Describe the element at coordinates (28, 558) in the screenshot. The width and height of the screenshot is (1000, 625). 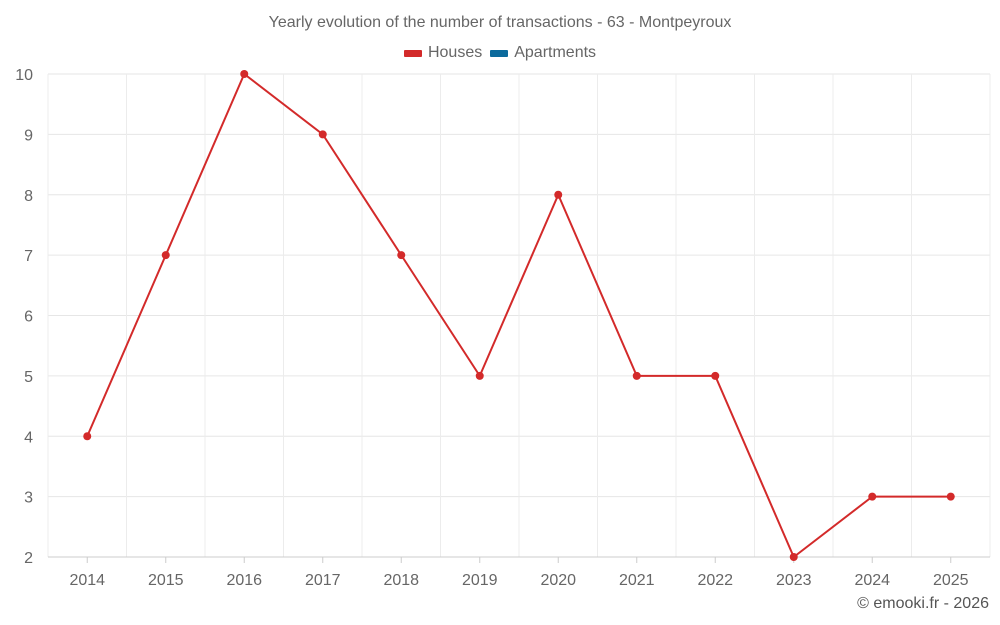
I see `y-tick-label: 2` at that location.